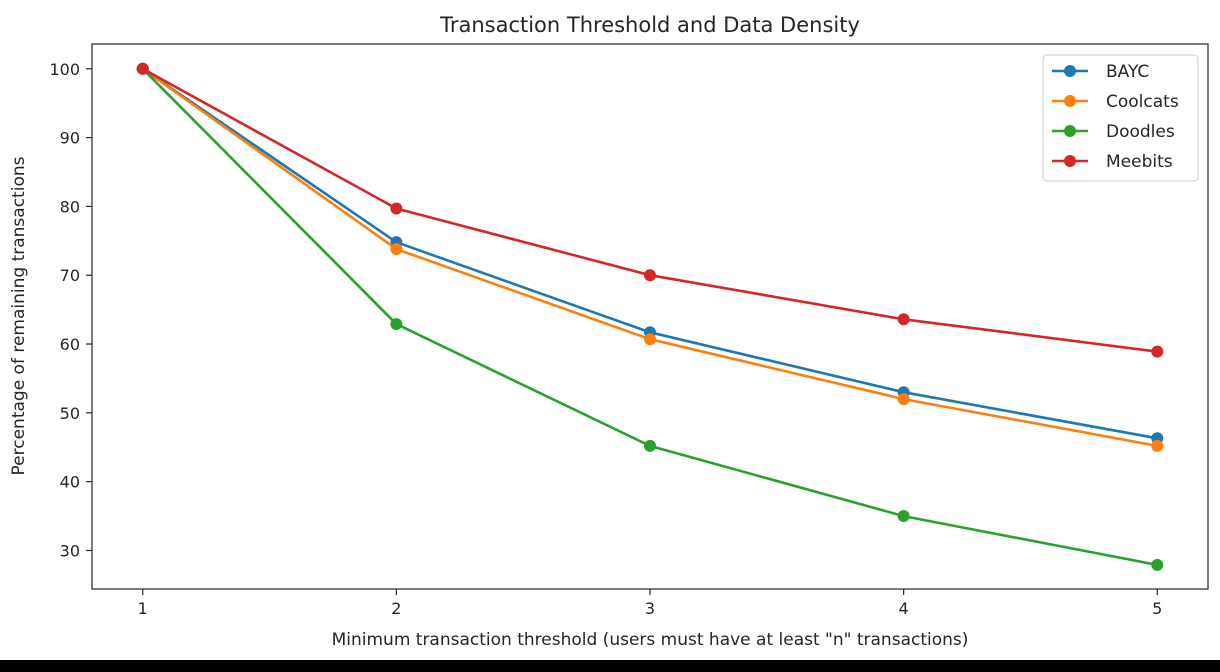 The width and height of the screenshot is (1220, 672). I want to click on y-tick-label: 40, so click(70, 482).